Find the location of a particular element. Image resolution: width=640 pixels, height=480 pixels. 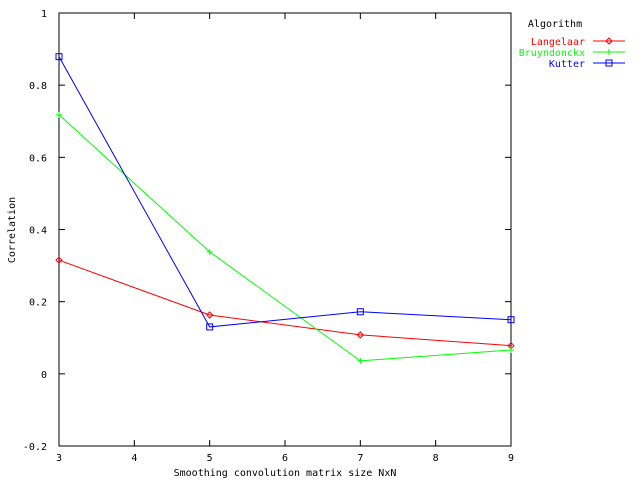

y-tick-label: 0.2 is located at coordinates (38, 303).